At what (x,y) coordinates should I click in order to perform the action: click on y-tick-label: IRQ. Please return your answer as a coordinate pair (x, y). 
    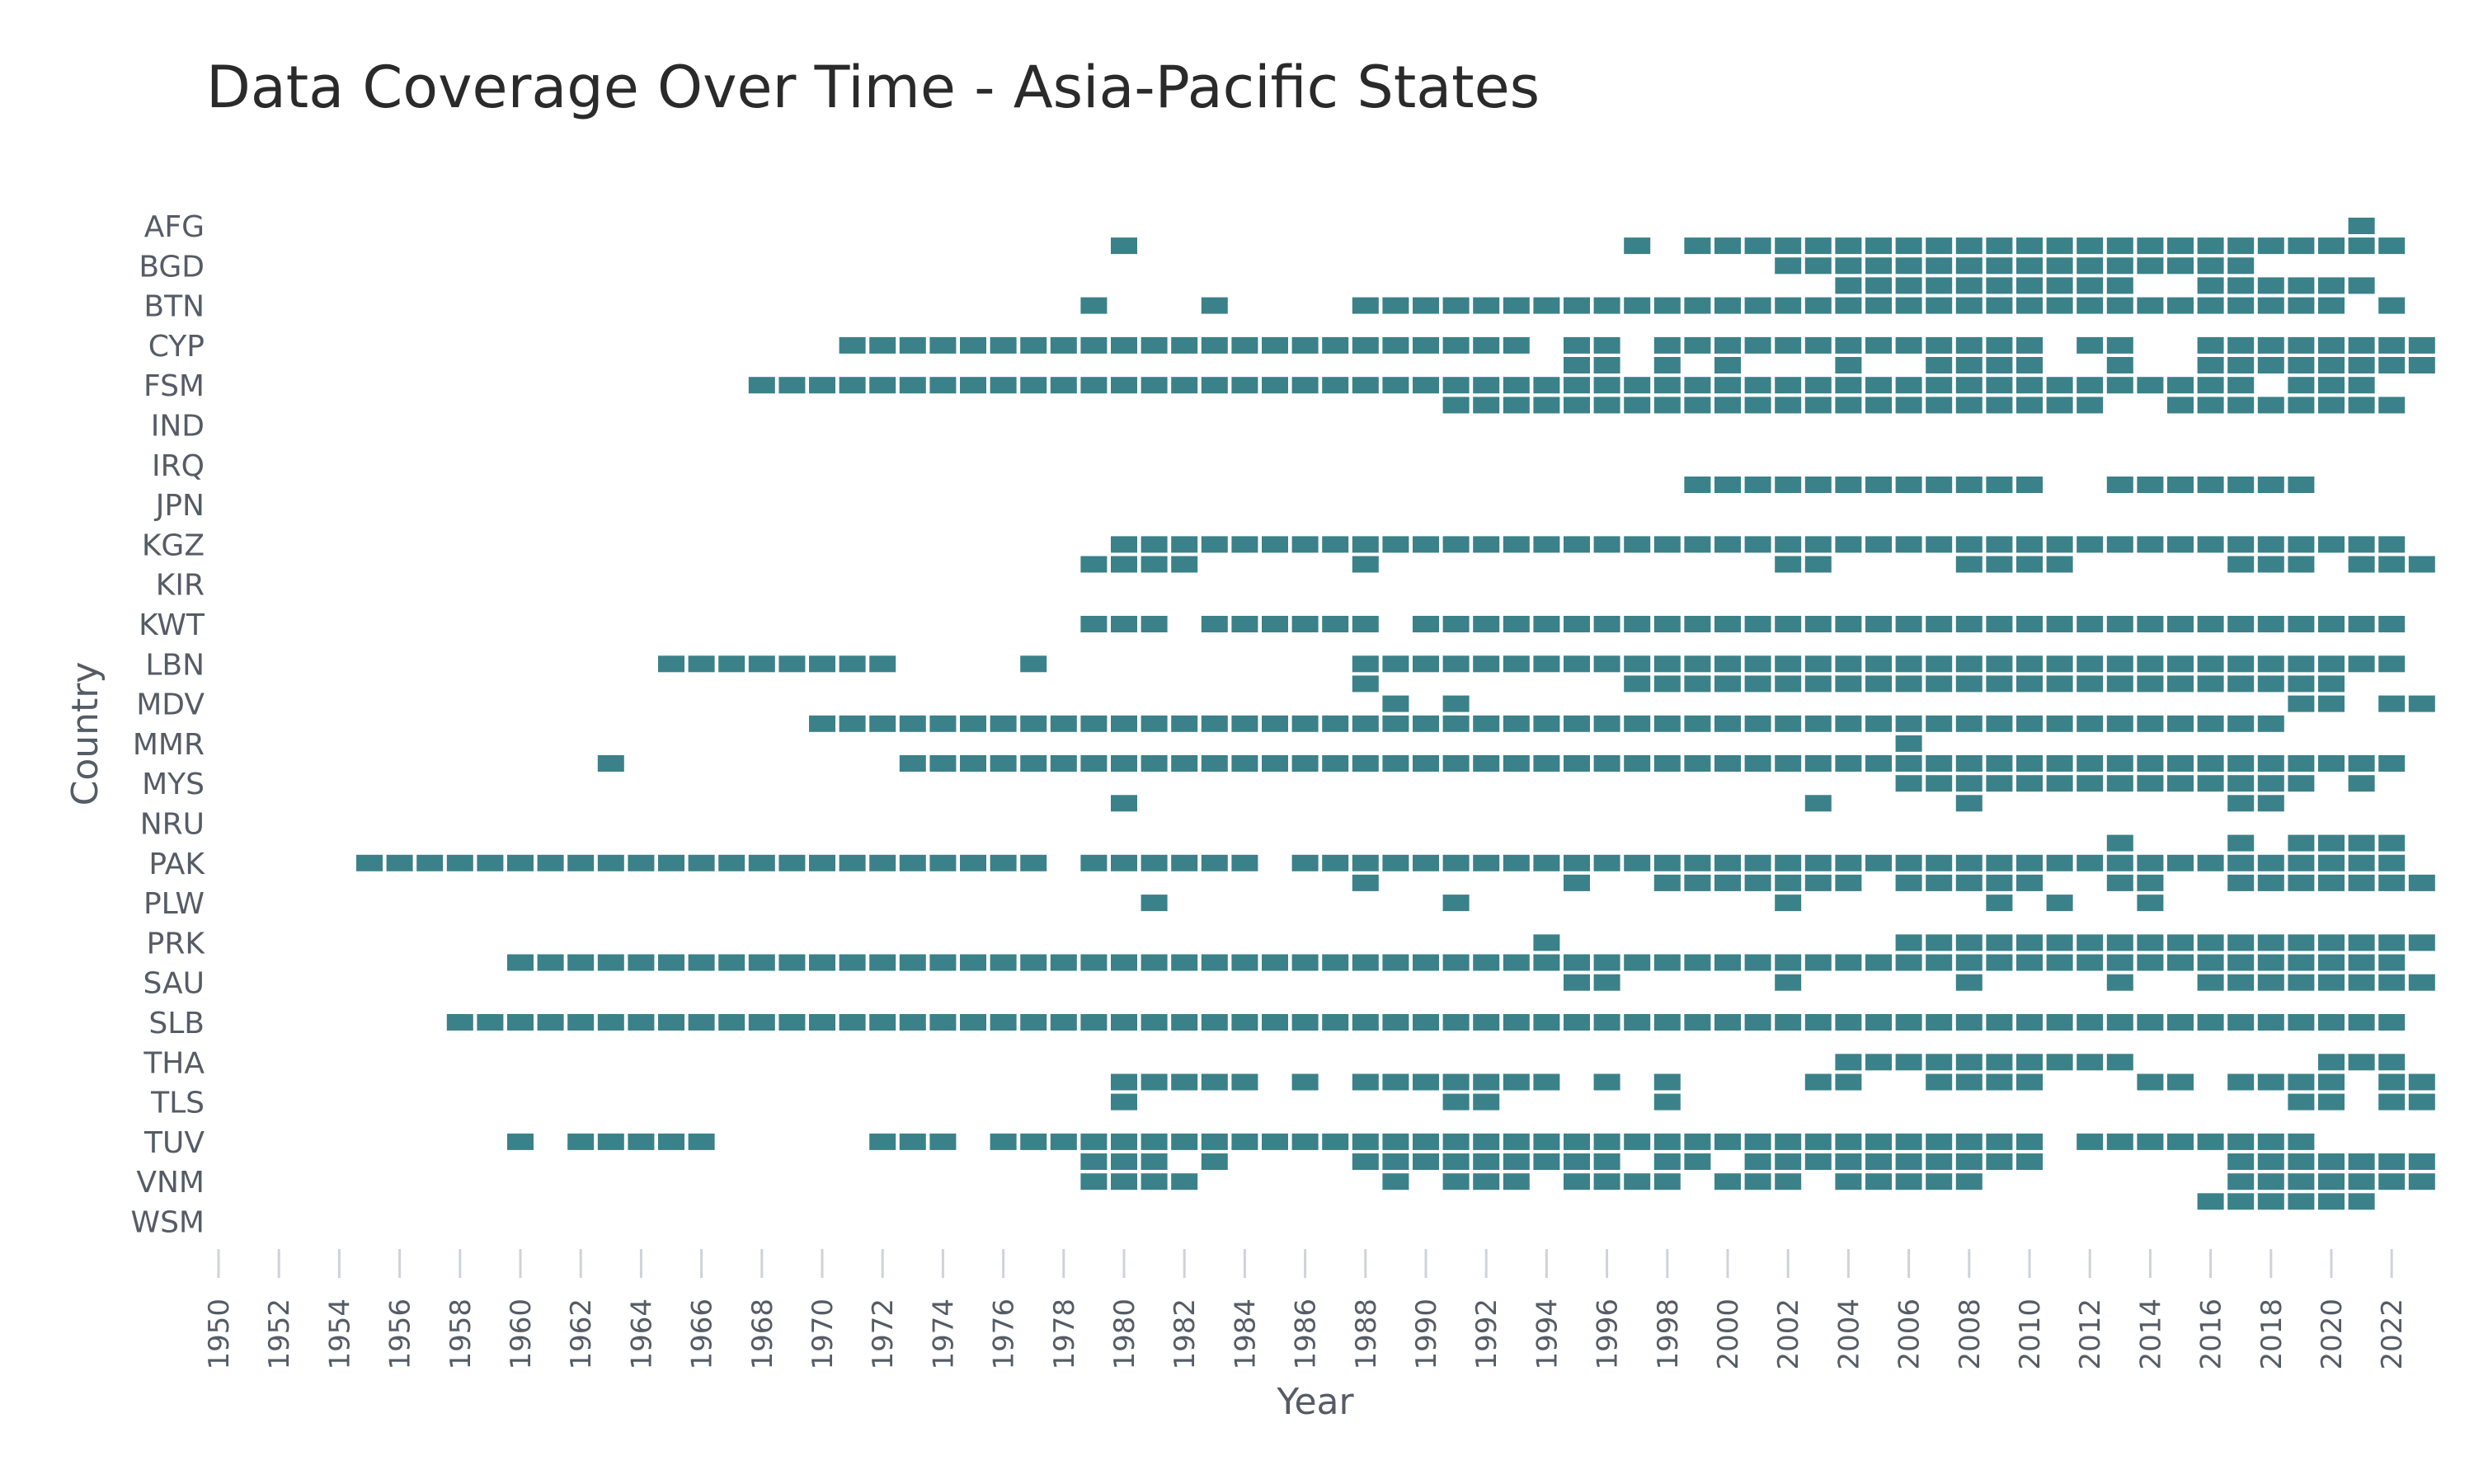
    Looking at the image, I should click on (178, 466).